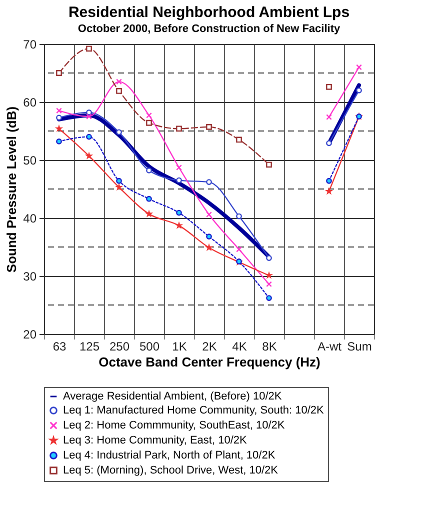  Describe the element at coordinates (30, 277) in the screenshot. I see `y-tick-label: 30` at that location.